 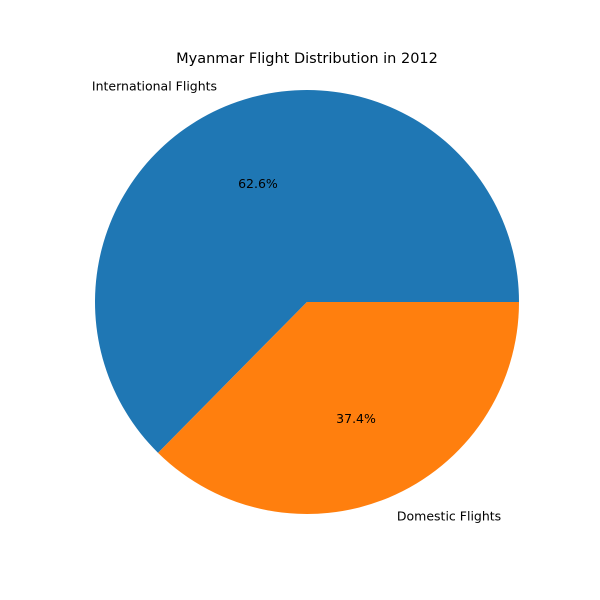 What do you see at coordinates (154, 85) in the screenshot?
I see `slice-label-international: International Flights` at bounding box center [154, 85].